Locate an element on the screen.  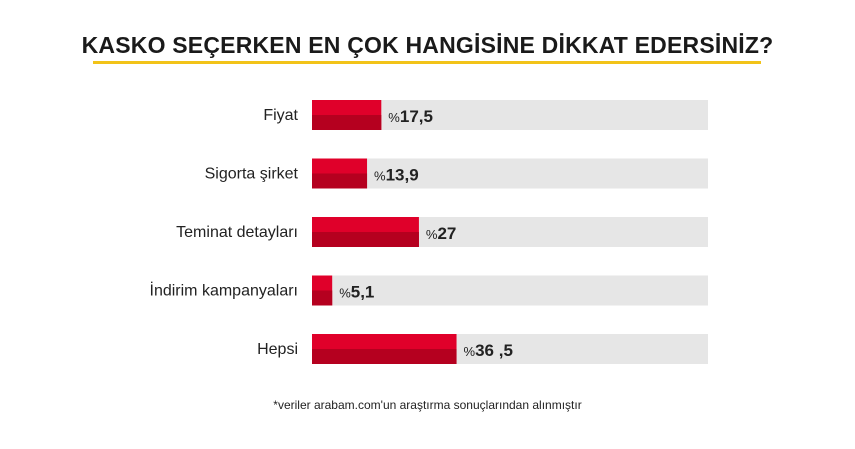
data-label-value: 36 ,5 is located at coordinates (494, 350).